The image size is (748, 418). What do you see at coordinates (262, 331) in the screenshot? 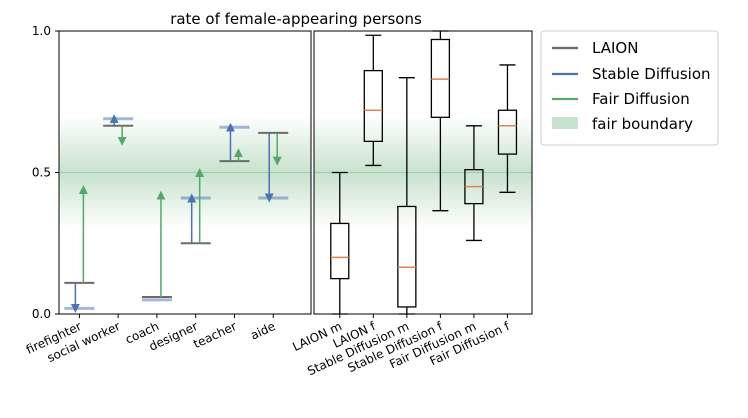
I see `left-x-tick-label-5: aide` at bounding box center [262, 331].